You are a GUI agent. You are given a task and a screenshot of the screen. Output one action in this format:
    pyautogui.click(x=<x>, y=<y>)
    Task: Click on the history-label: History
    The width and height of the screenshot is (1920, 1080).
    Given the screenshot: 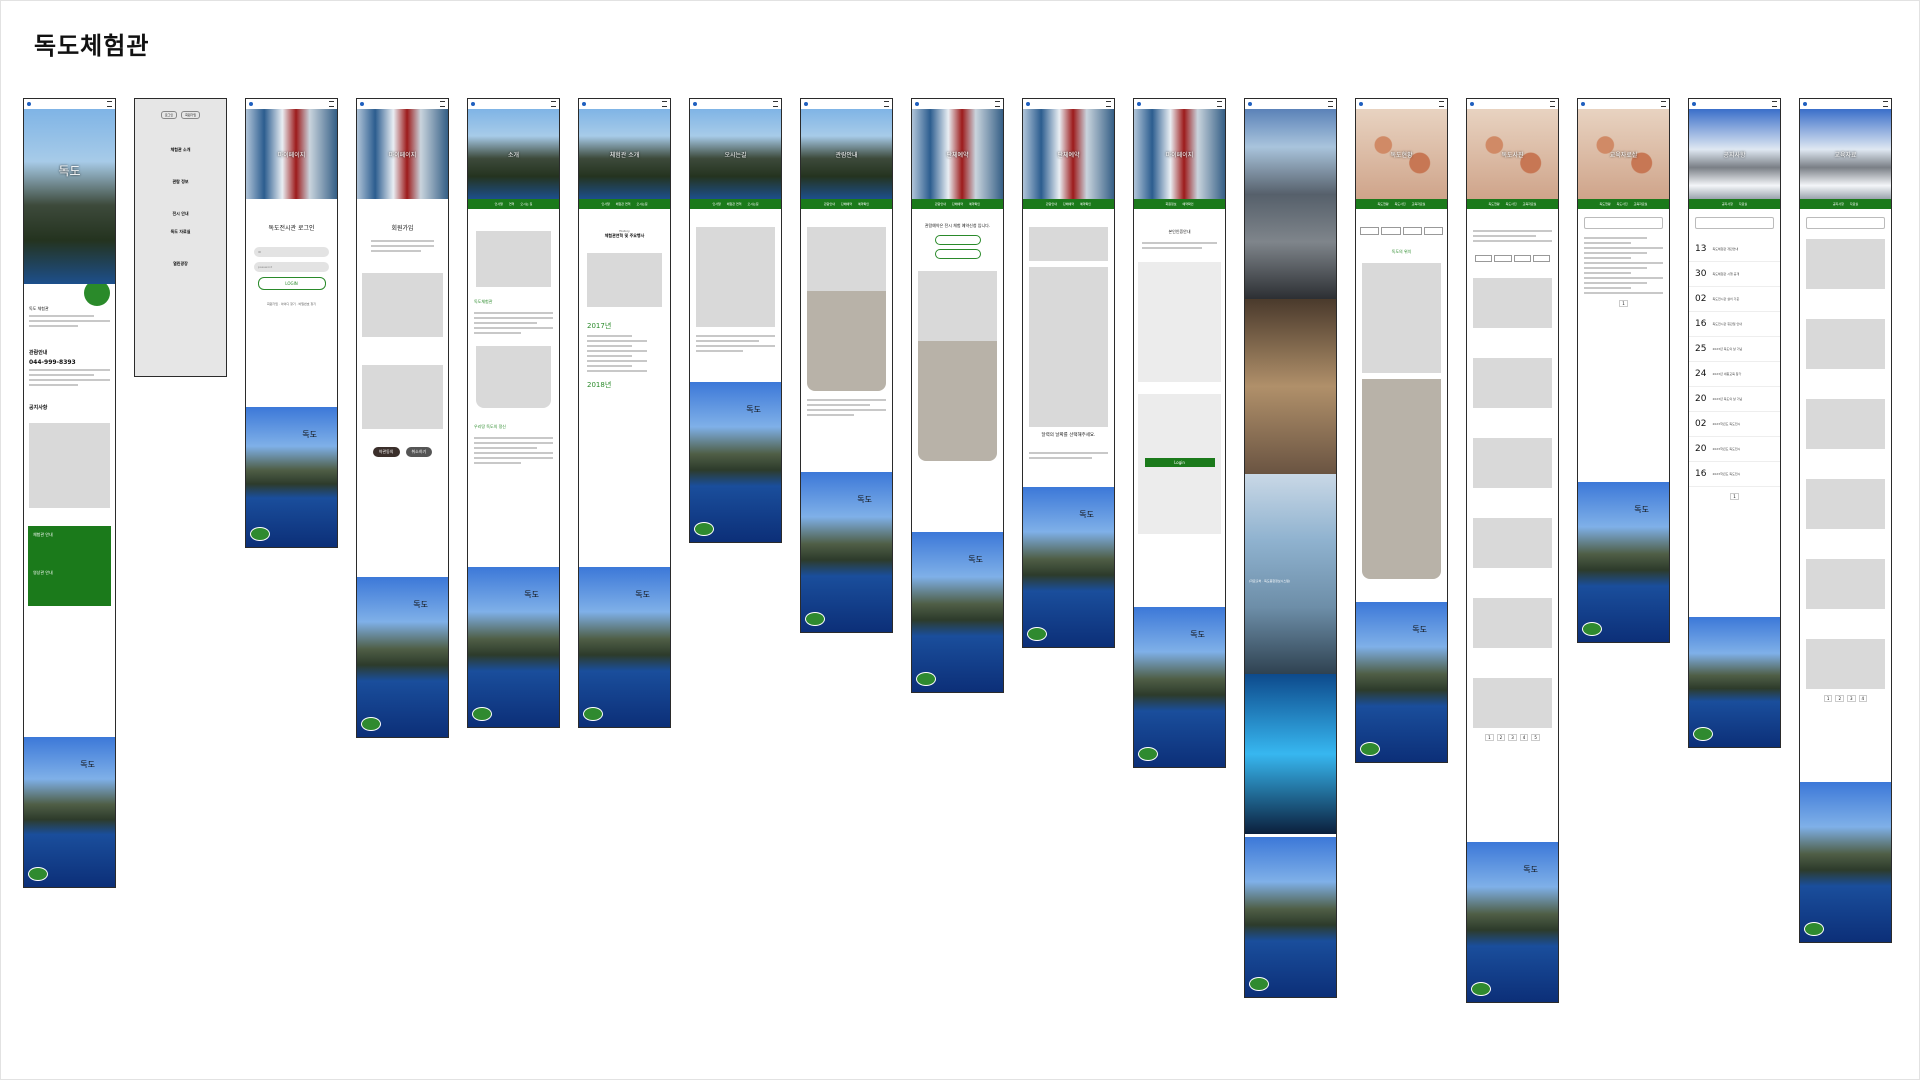 What is the action you would take?
    pyautogui.click(x=624, y=231)
    